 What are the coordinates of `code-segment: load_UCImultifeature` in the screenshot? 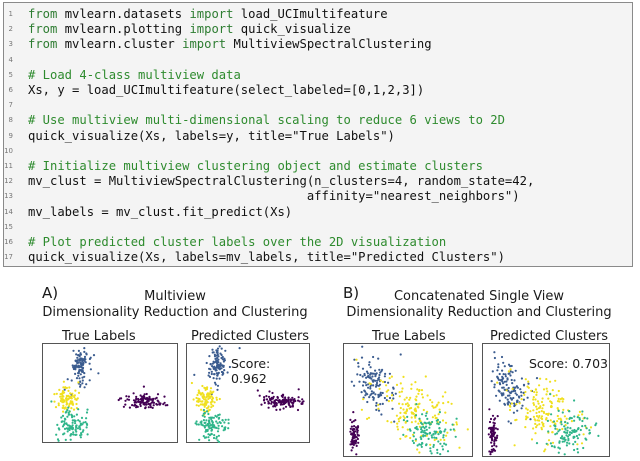 It's located at (310, 14).